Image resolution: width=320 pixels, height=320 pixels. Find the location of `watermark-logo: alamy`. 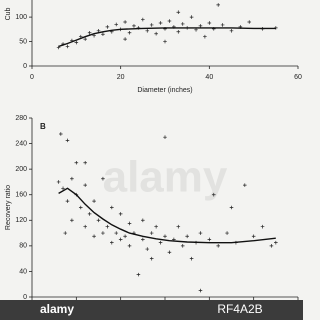

watermark-logo: alamy is located at coordinates (57, 309).